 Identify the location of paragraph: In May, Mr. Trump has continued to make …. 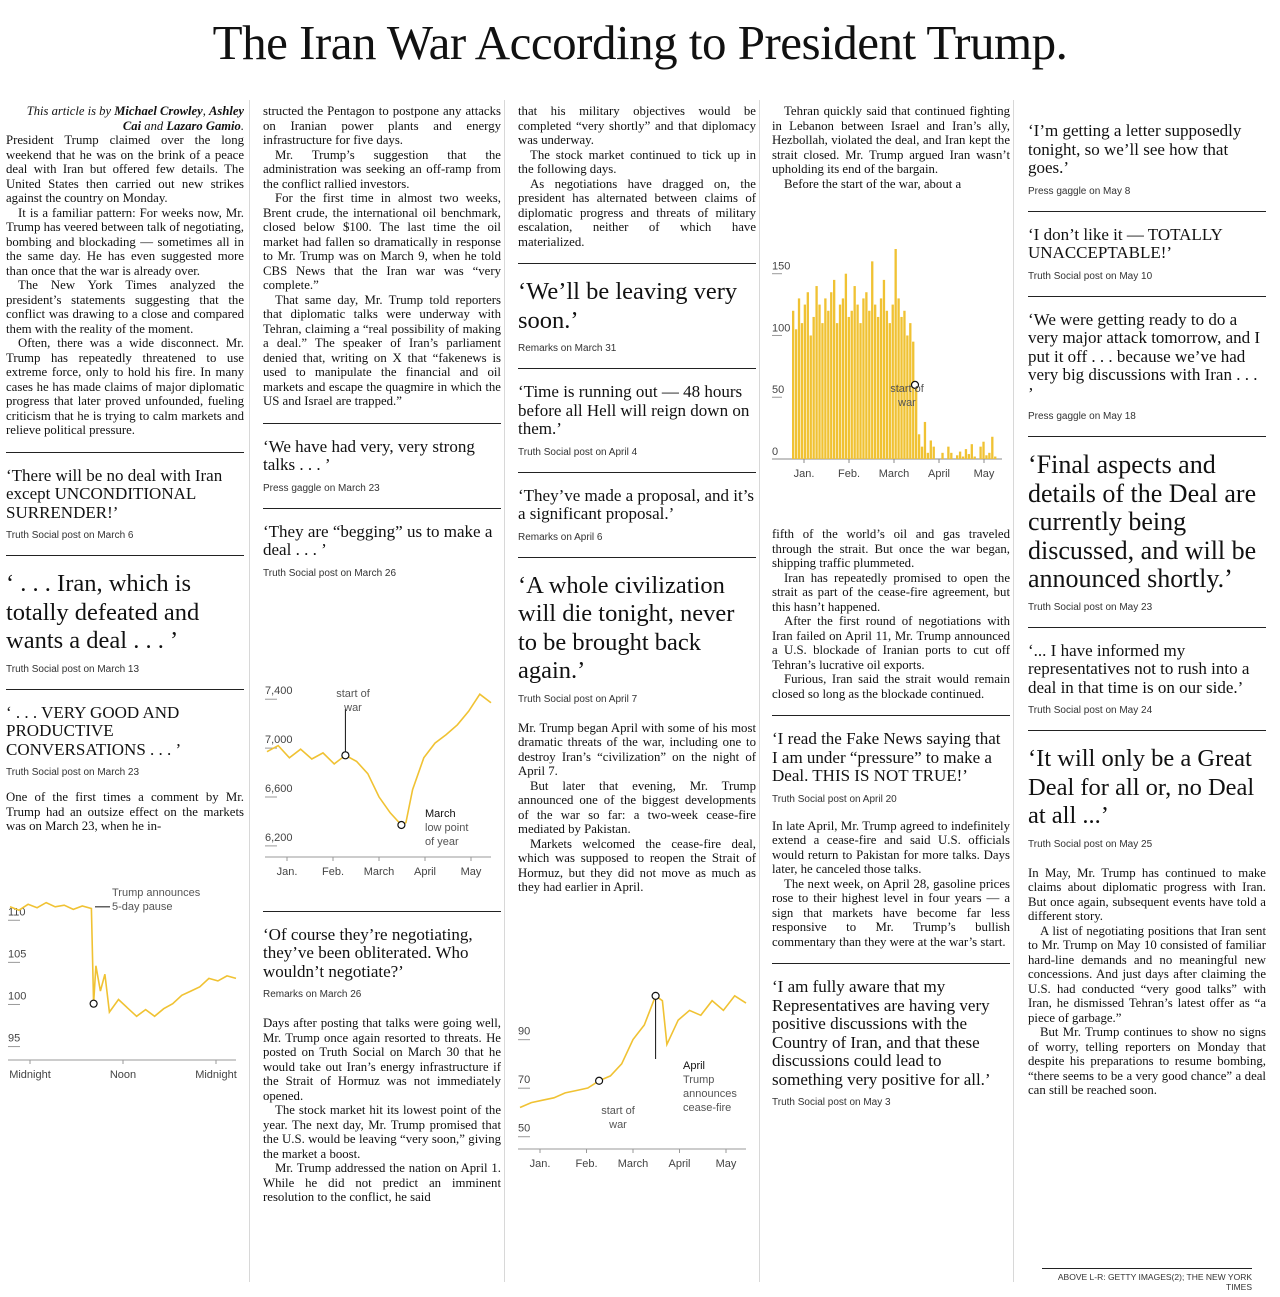
(1147, 894).